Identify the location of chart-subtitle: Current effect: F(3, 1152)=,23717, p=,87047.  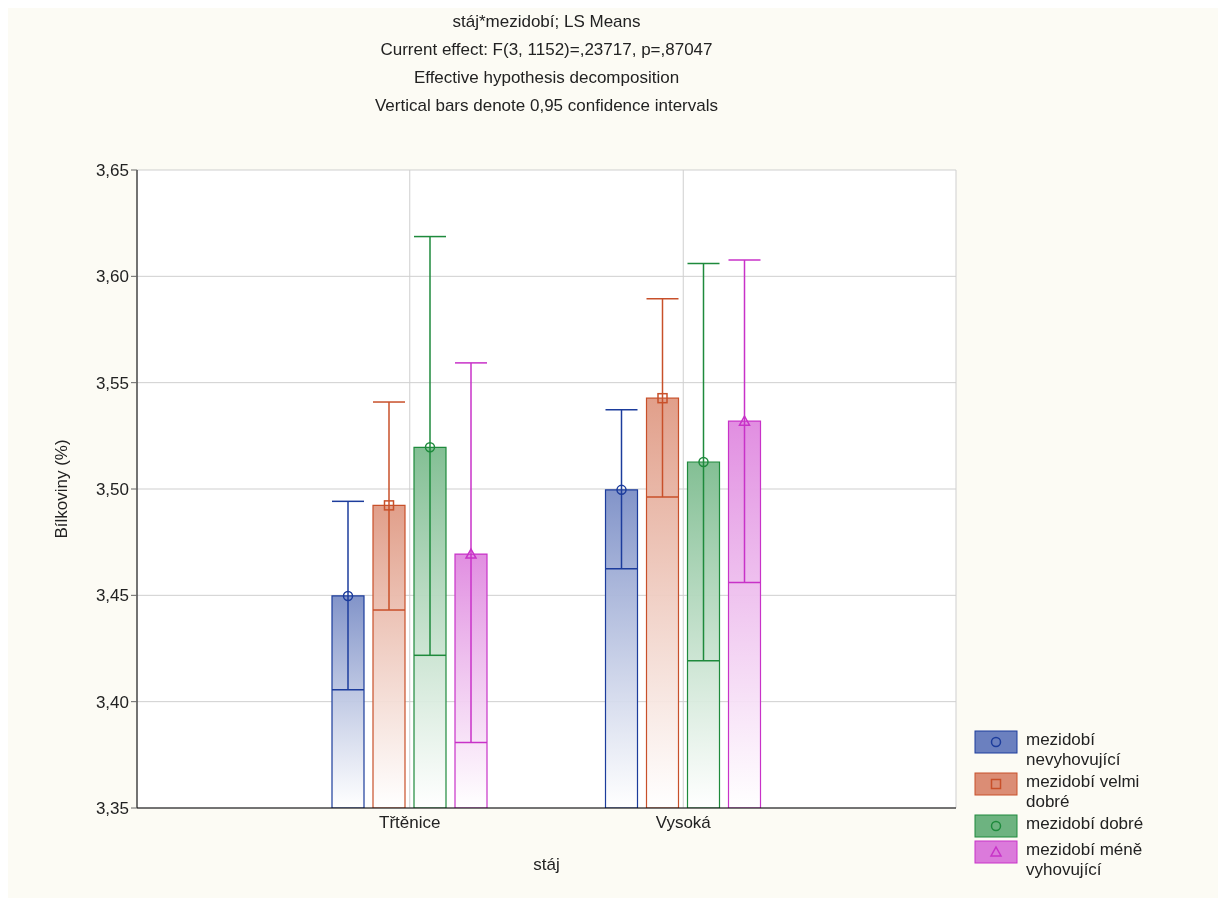
(546, 50).